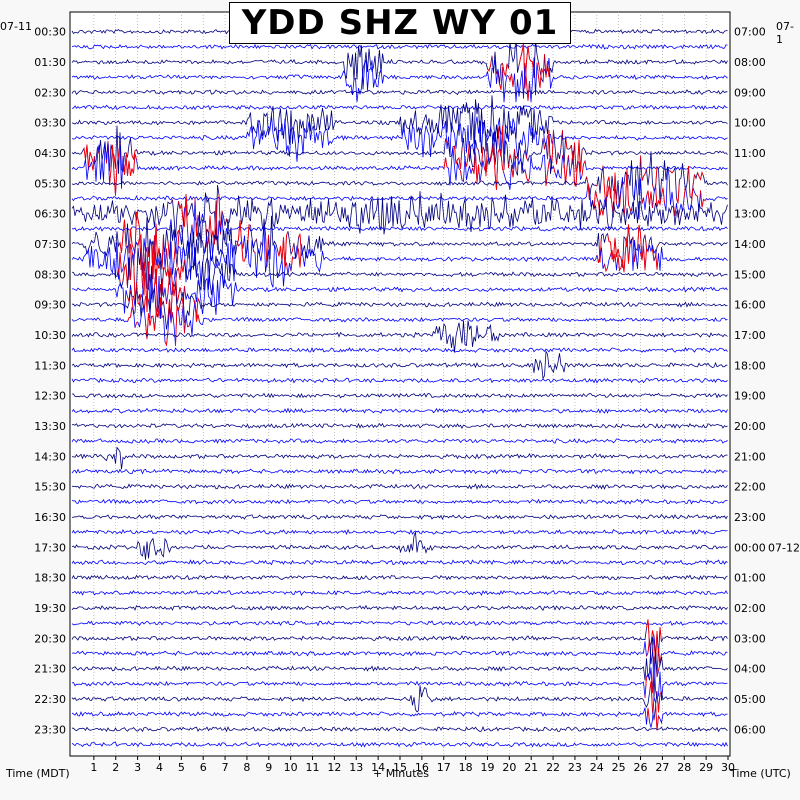 This screenshot has height=800, width=800. Describe the element at coordinates (50, 729) in the screenshot. I see `left-hour-label: 23:30` at that location.